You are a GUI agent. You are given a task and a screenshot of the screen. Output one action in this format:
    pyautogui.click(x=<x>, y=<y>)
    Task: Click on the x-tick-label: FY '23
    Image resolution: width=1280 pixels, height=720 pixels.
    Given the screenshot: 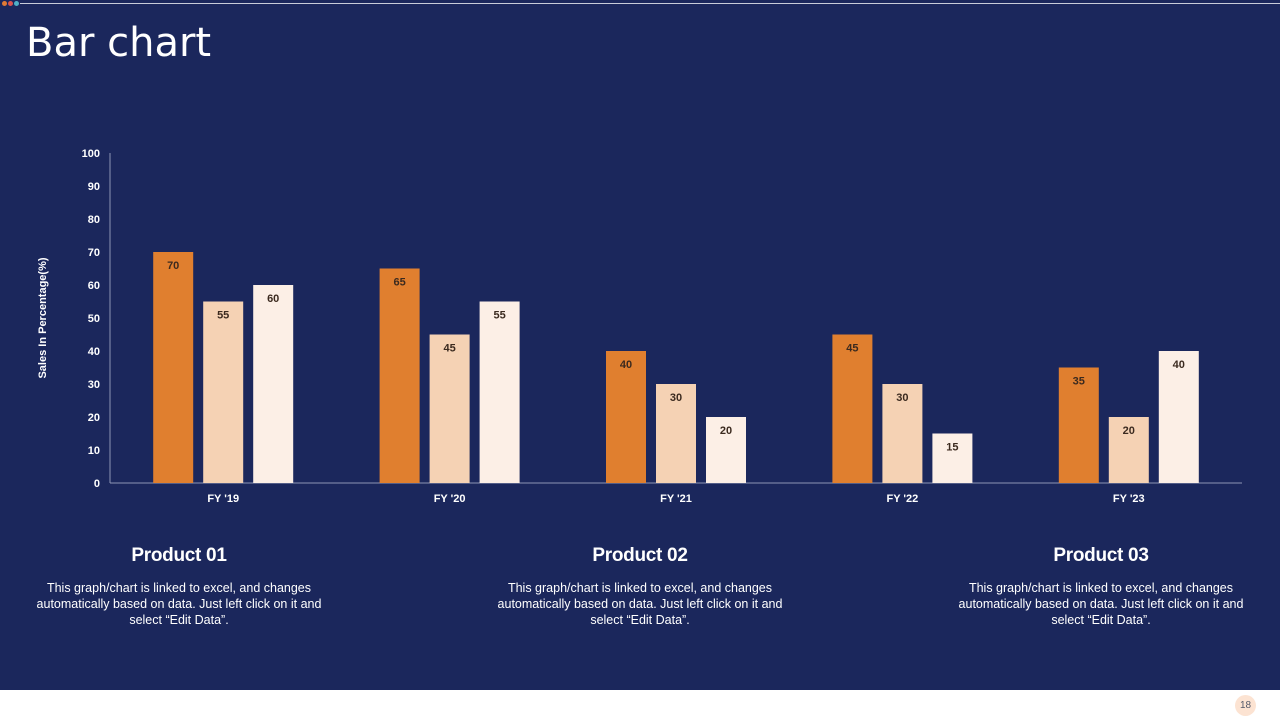 What is the action you would take?
    pyautogui.click(x=1129, y=499)
    